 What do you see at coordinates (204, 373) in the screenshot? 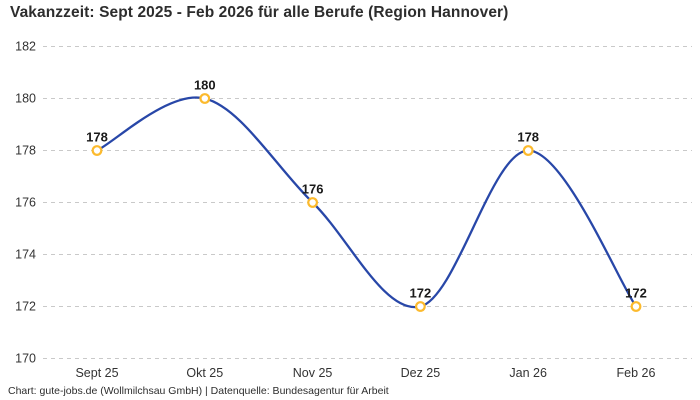
I see `x-axis-tick-label: Okt 25` at bounding box center [204, 373].